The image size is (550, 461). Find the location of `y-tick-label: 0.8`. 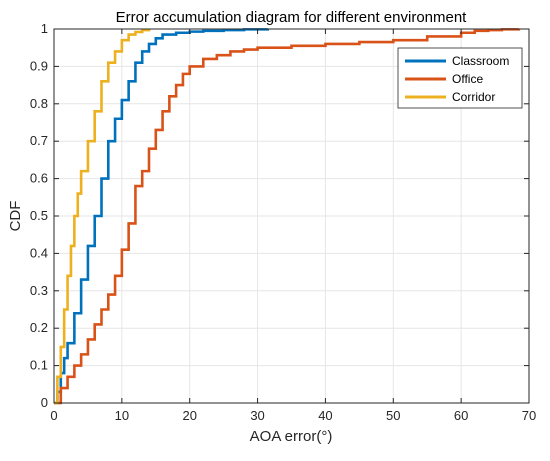

y-tick-label: 0.8 is located at coordinates (39, 103).